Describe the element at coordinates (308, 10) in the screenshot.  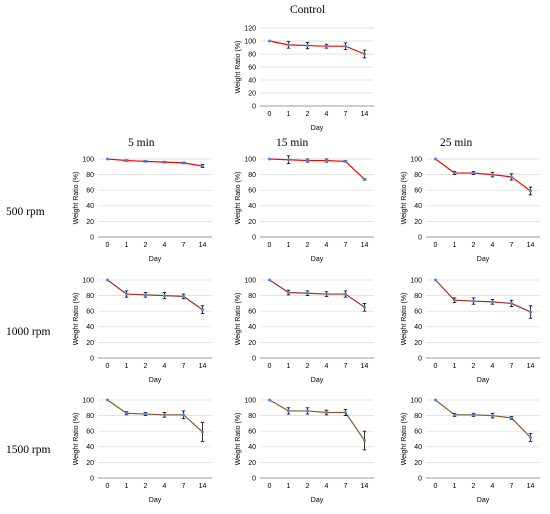
I see `control-label: Control` at that location.